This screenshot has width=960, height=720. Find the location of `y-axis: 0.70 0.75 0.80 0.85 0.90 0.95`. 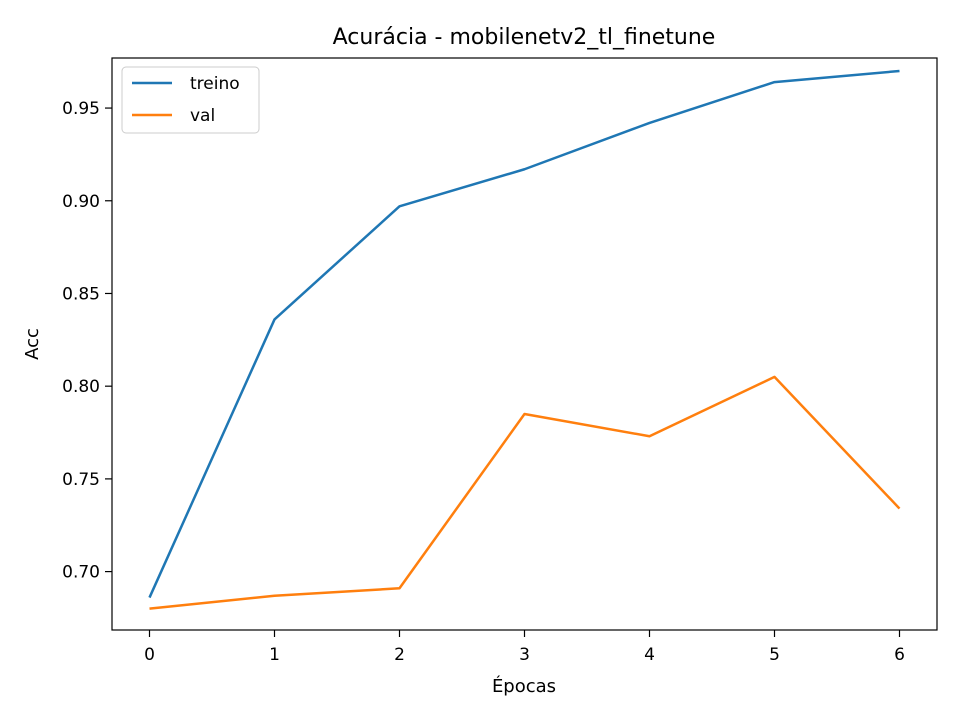

y-axis: 0.70 0.75 0.80 0.85 0.90 0.95 is located at coordinates (87, 341).